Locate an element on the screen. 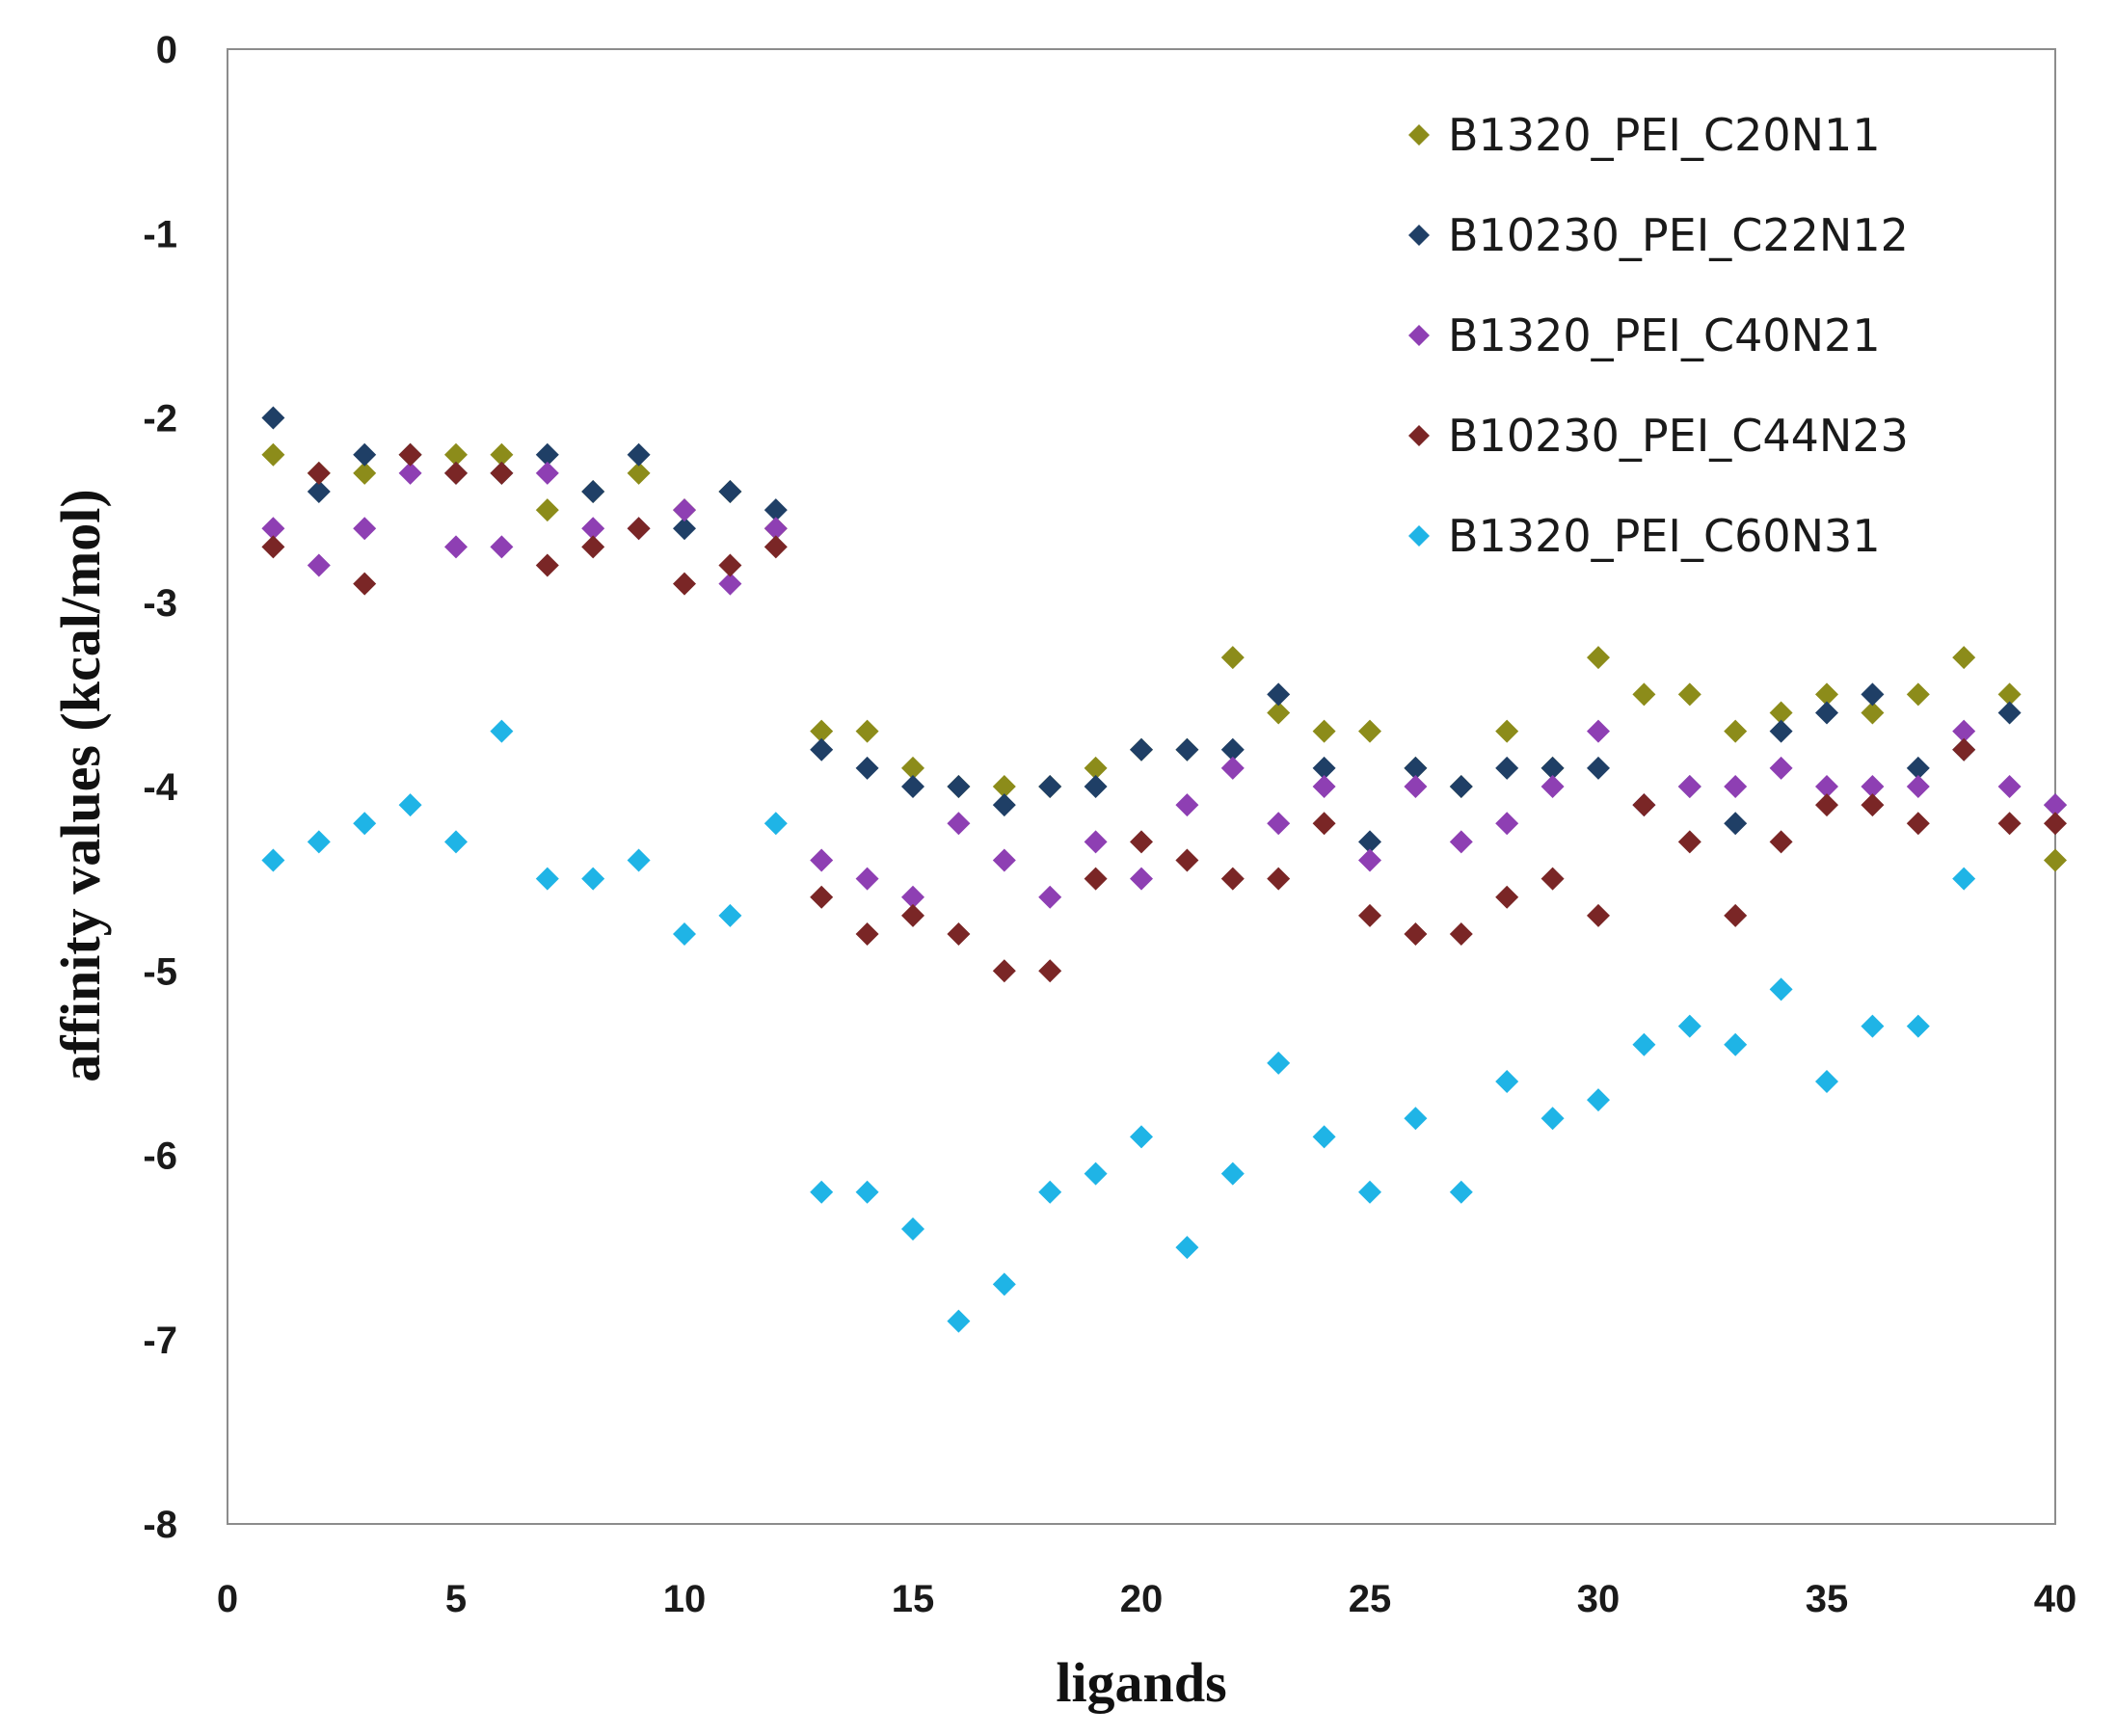 The width and height of the screenshot is (2116, 1736). y-tick-label: -6 is located at coordinates (160, 1157).